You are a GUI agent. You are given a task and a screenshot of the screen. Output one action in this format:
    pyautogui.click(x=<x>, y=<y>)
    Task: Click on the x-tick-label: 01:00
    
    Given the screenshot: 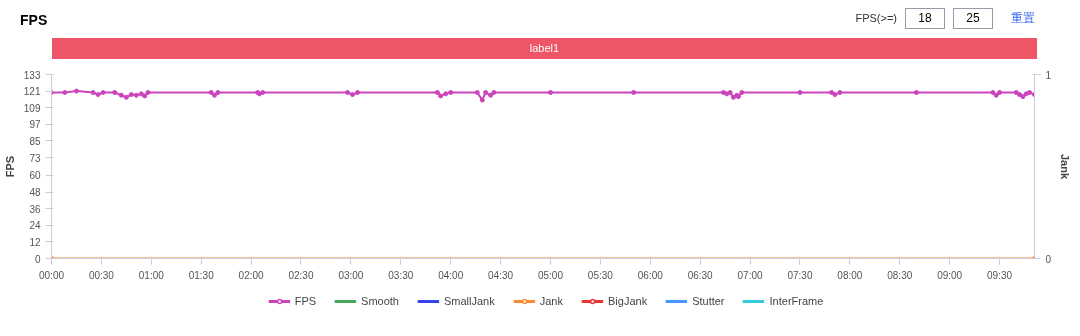 What is the action you would take?
    pyautogui.click(x=151, y=275)
    